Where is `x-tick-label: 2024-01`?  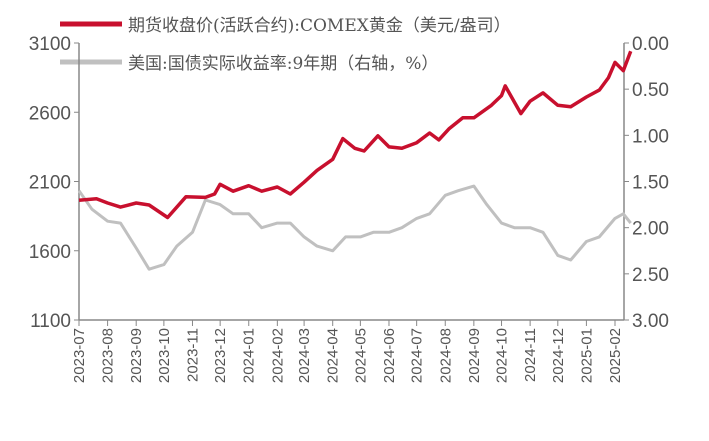 x-tick-label: 2024-01 is located at coordinates (249, 355).